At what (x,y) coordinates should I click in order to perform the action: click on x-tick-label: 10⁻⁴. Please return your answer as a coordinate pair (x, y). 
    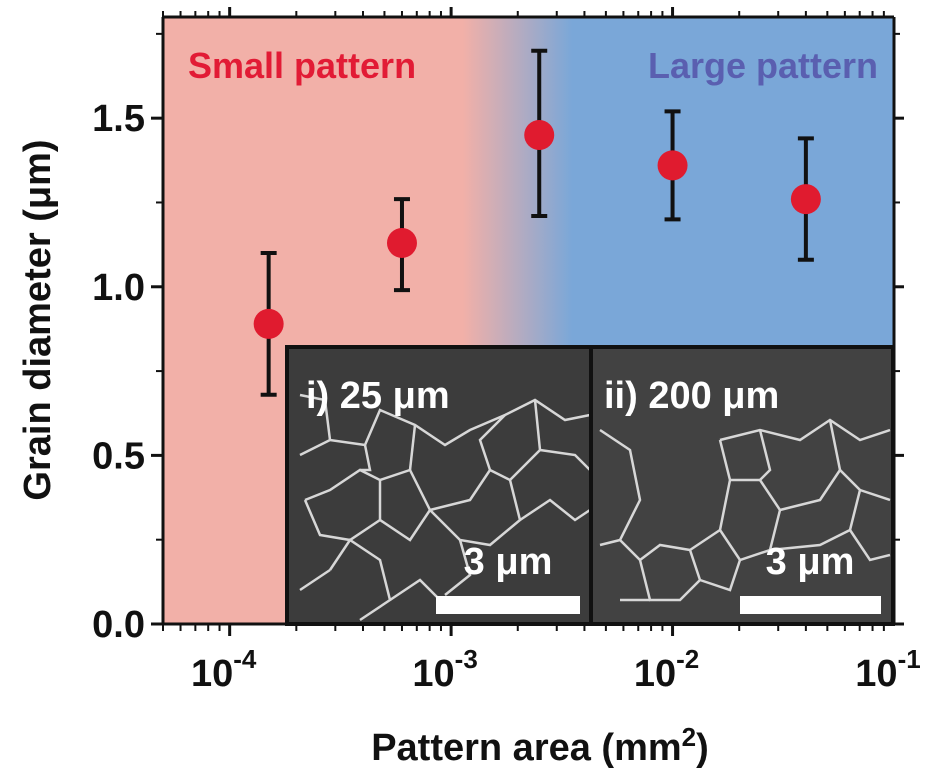
    Looking at the image, I should click on (224, 669).